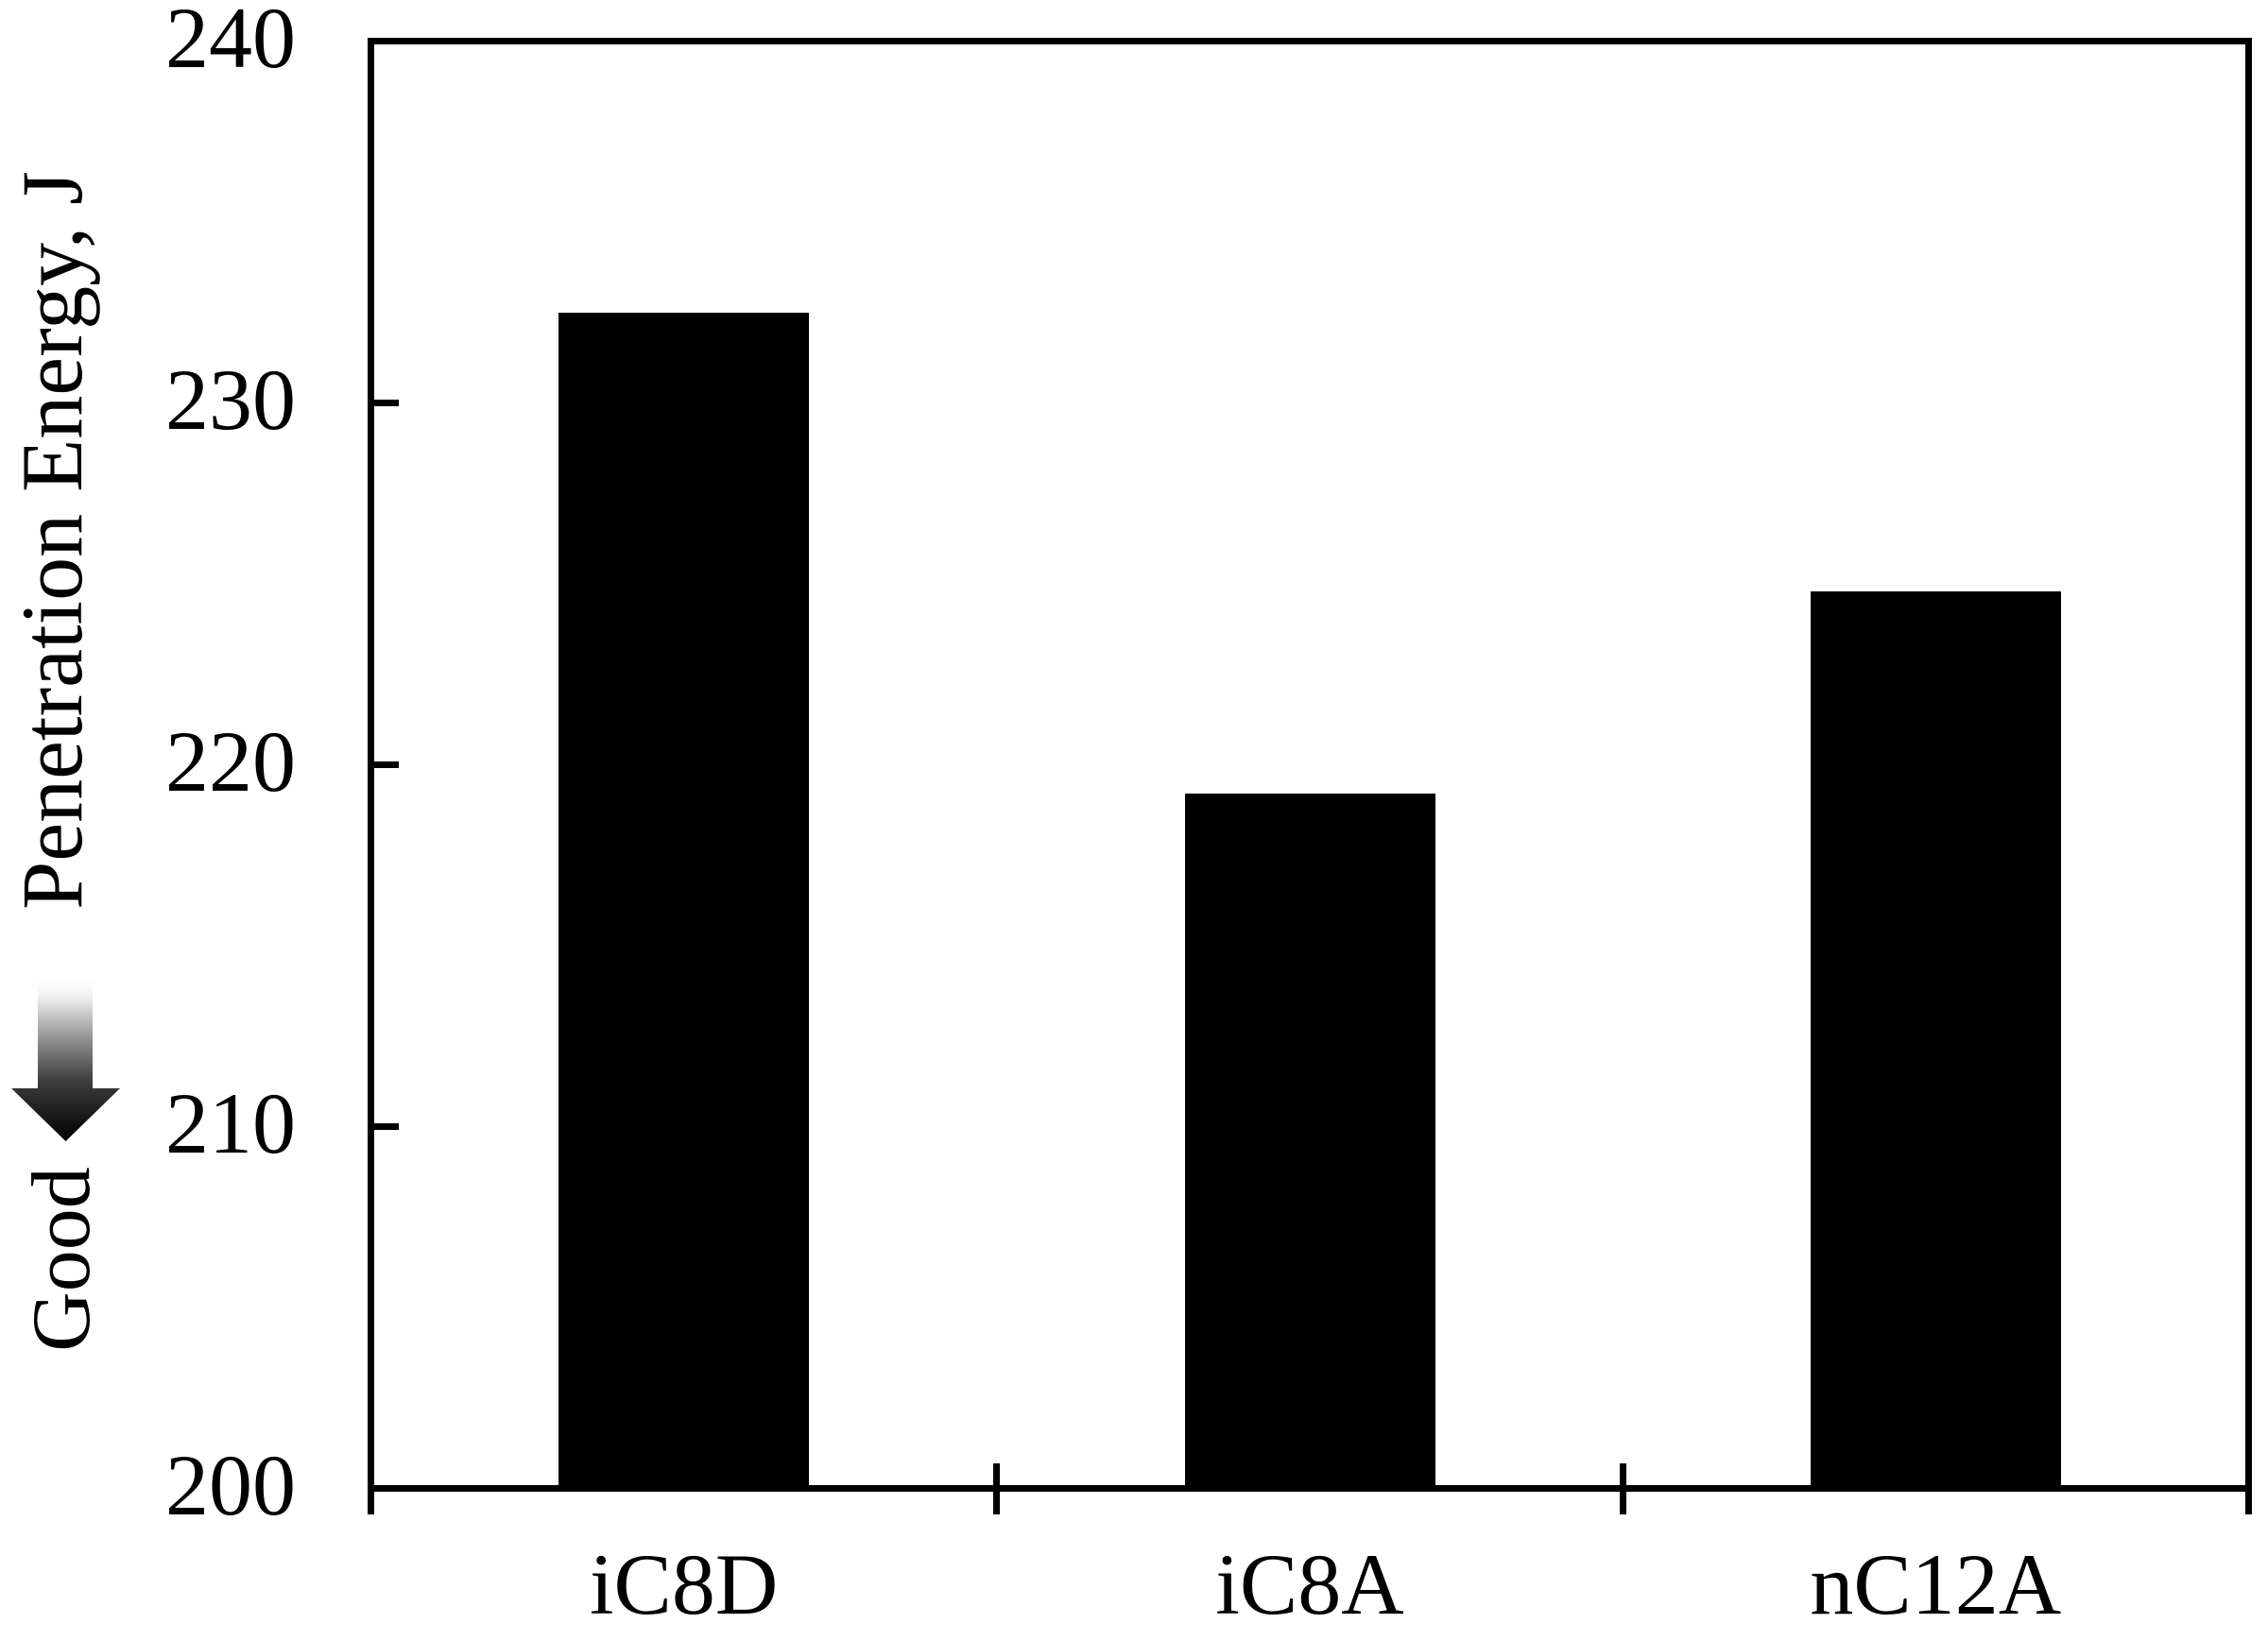  I want to click on y-tick-label: 200, so click(230, 1484).